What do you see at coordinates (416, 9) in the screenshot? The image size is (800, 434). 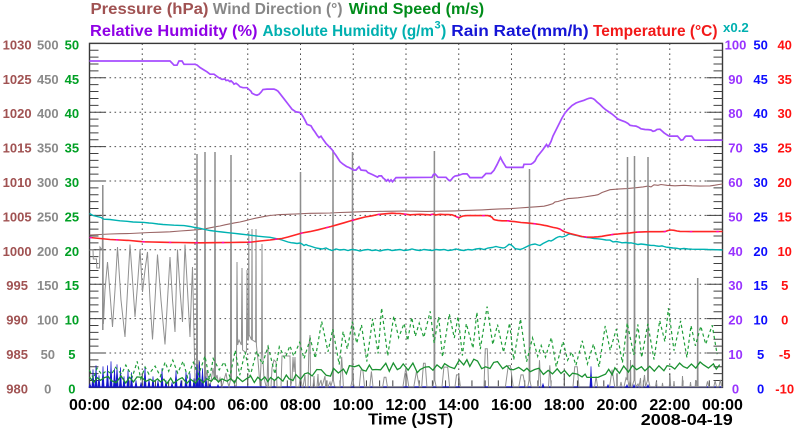 I see `svg-text: Wind Speed (m/s)` at bounding box center [416, 9].